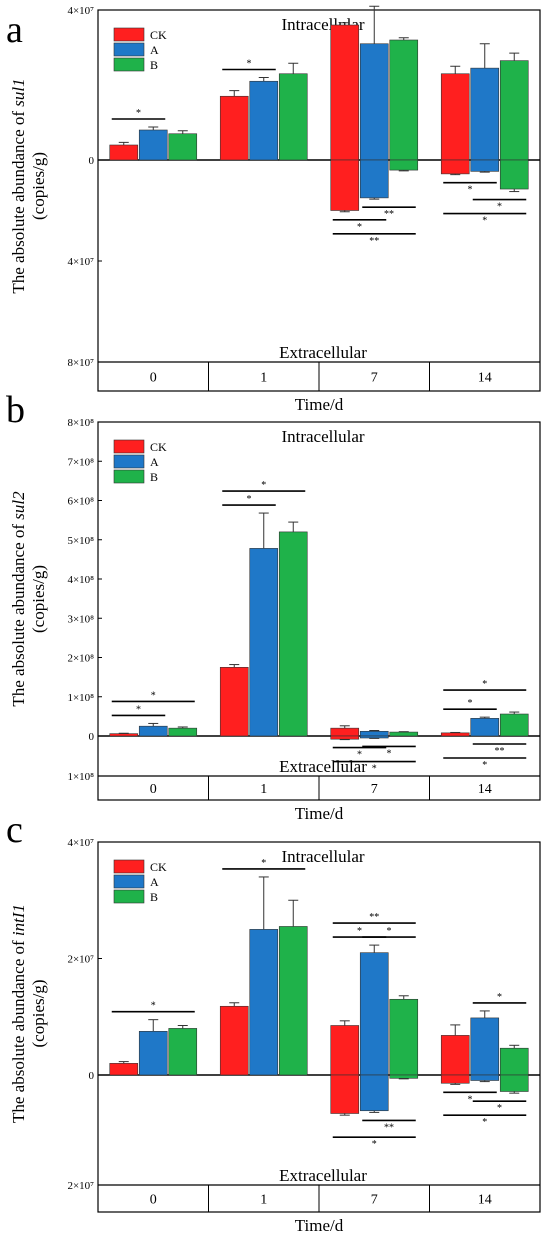 Image resolution: width=550 pixels, height=1239 pixels. I want to click on legend-label: B, so click(154, 897).